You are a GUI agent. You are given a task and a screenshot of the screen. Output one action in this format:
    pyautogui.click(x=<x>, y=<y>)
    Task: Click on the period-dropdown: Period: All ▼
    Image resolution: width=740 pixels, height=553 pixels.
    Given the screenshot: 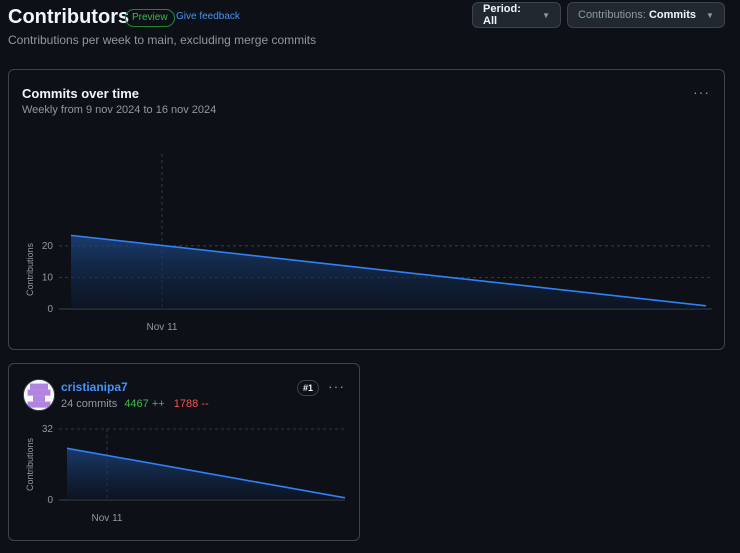 What is the action you would take?
    pyautogui.click(x=516, y=15)
    